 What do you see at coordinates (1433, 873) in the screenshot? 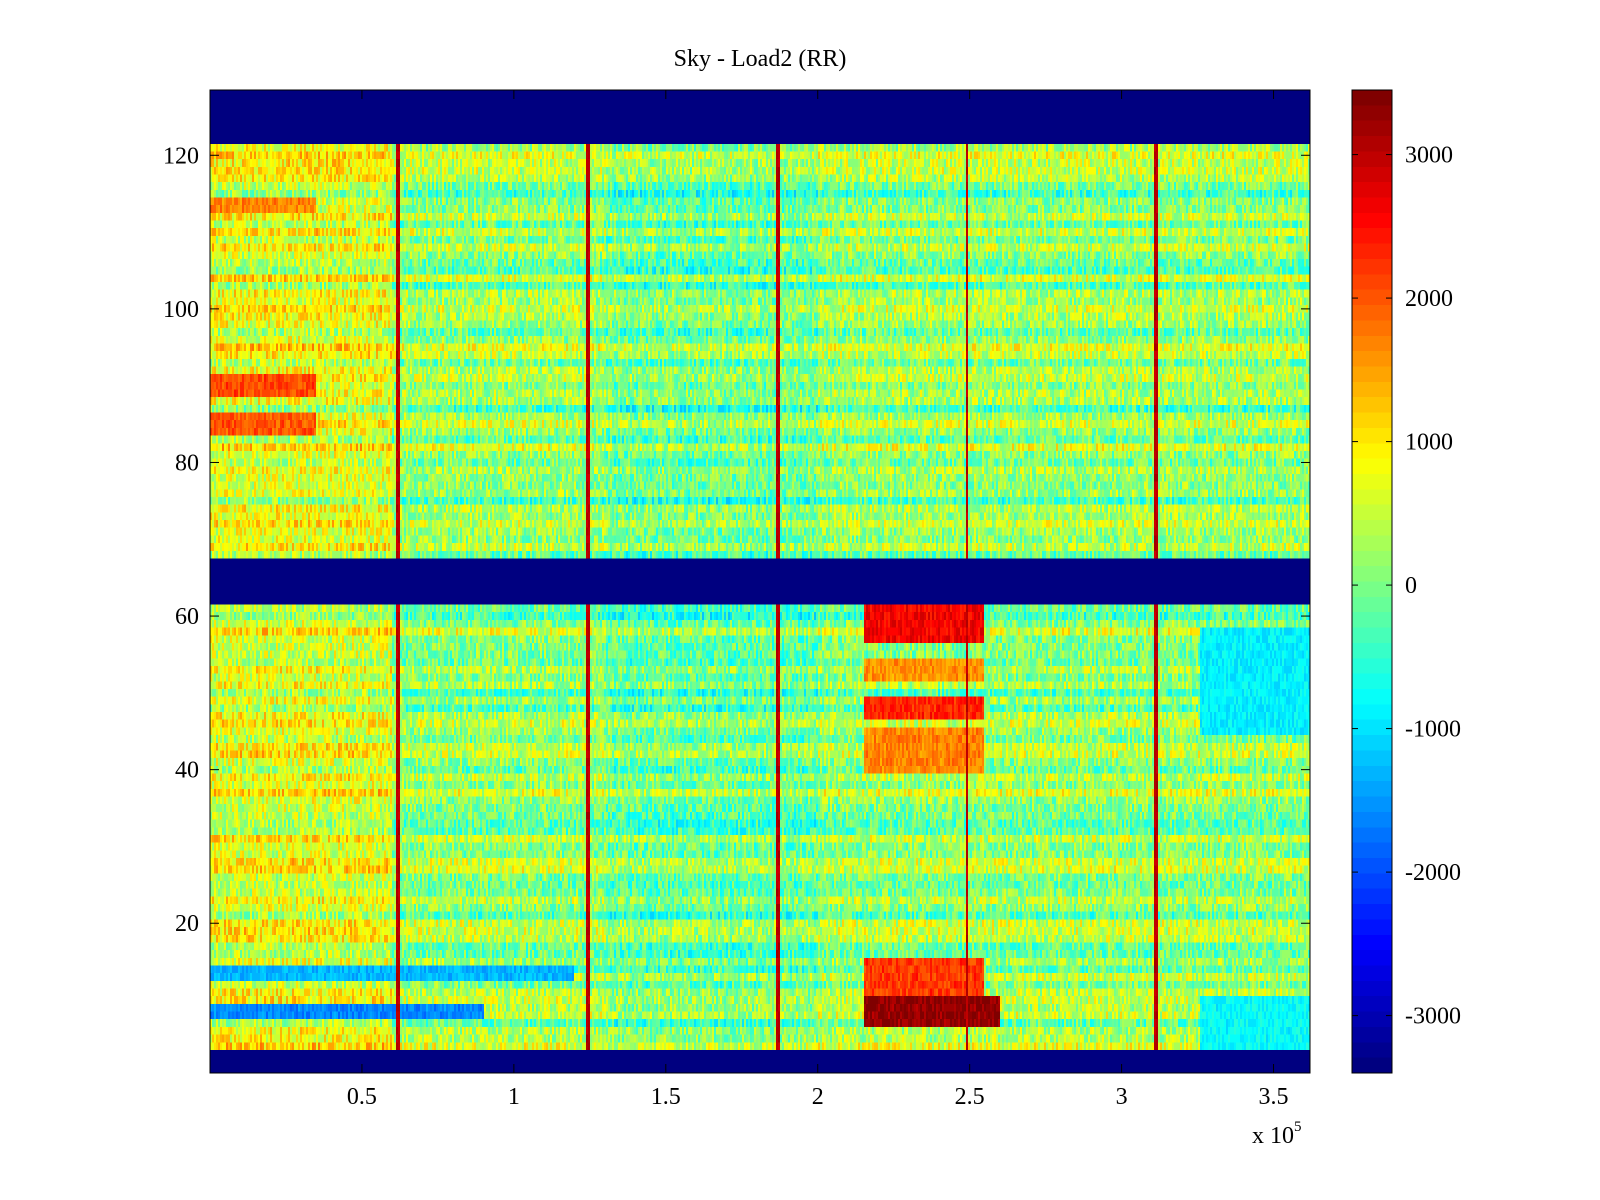
I see `colorbar-tick-label: -2000` at bounding box center [1433, 873].